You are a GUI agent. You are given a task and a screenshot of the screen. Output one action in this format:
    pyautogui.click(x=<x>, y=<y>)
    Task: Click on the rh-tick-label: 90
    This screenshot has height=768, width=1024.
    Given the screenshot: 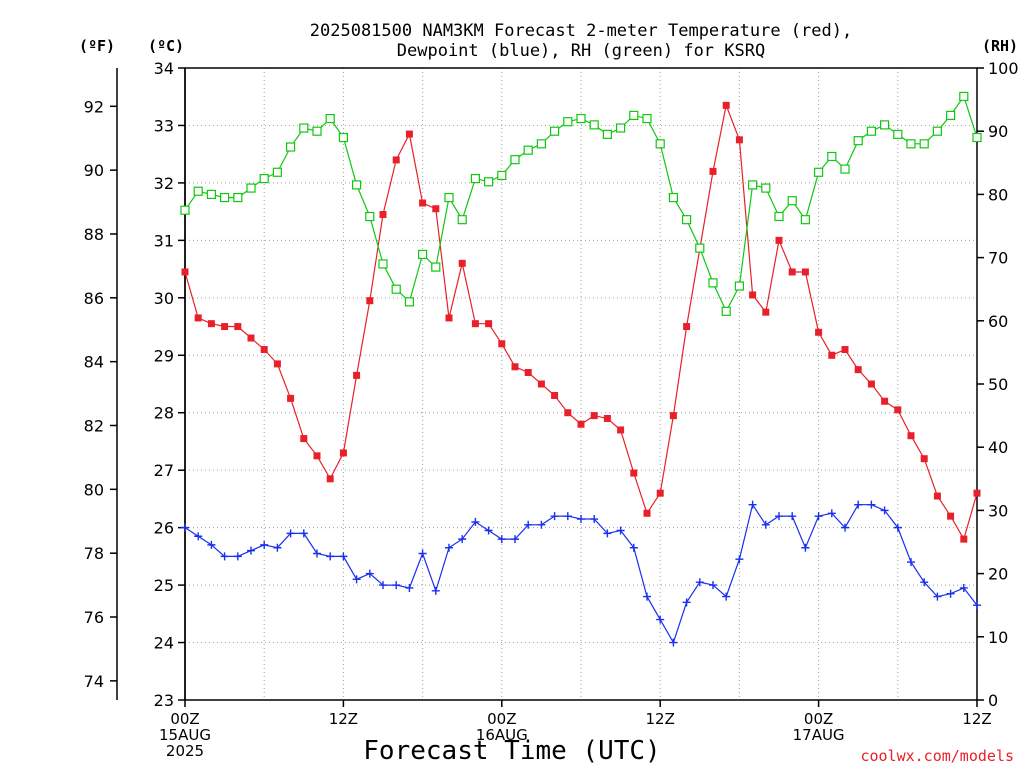 What is the action you would take?
    pyautogui.click(x=998, y=131)
    